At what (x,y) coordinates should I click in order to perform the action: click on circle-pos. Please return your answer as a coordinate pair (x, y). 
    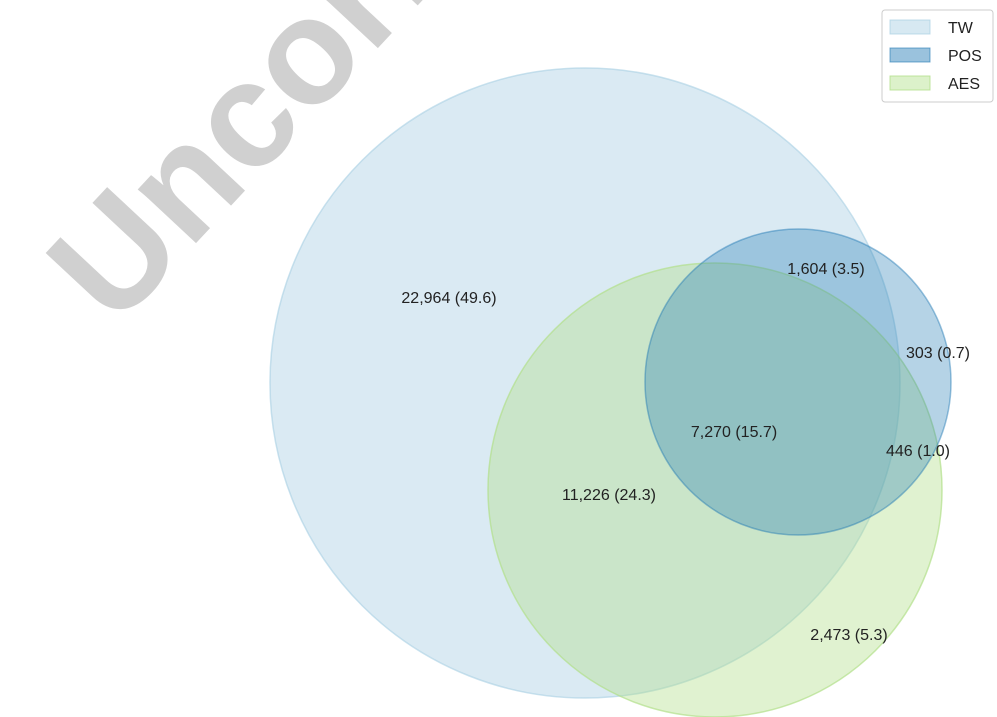
    Looking at the image, I should click on (798, 382).